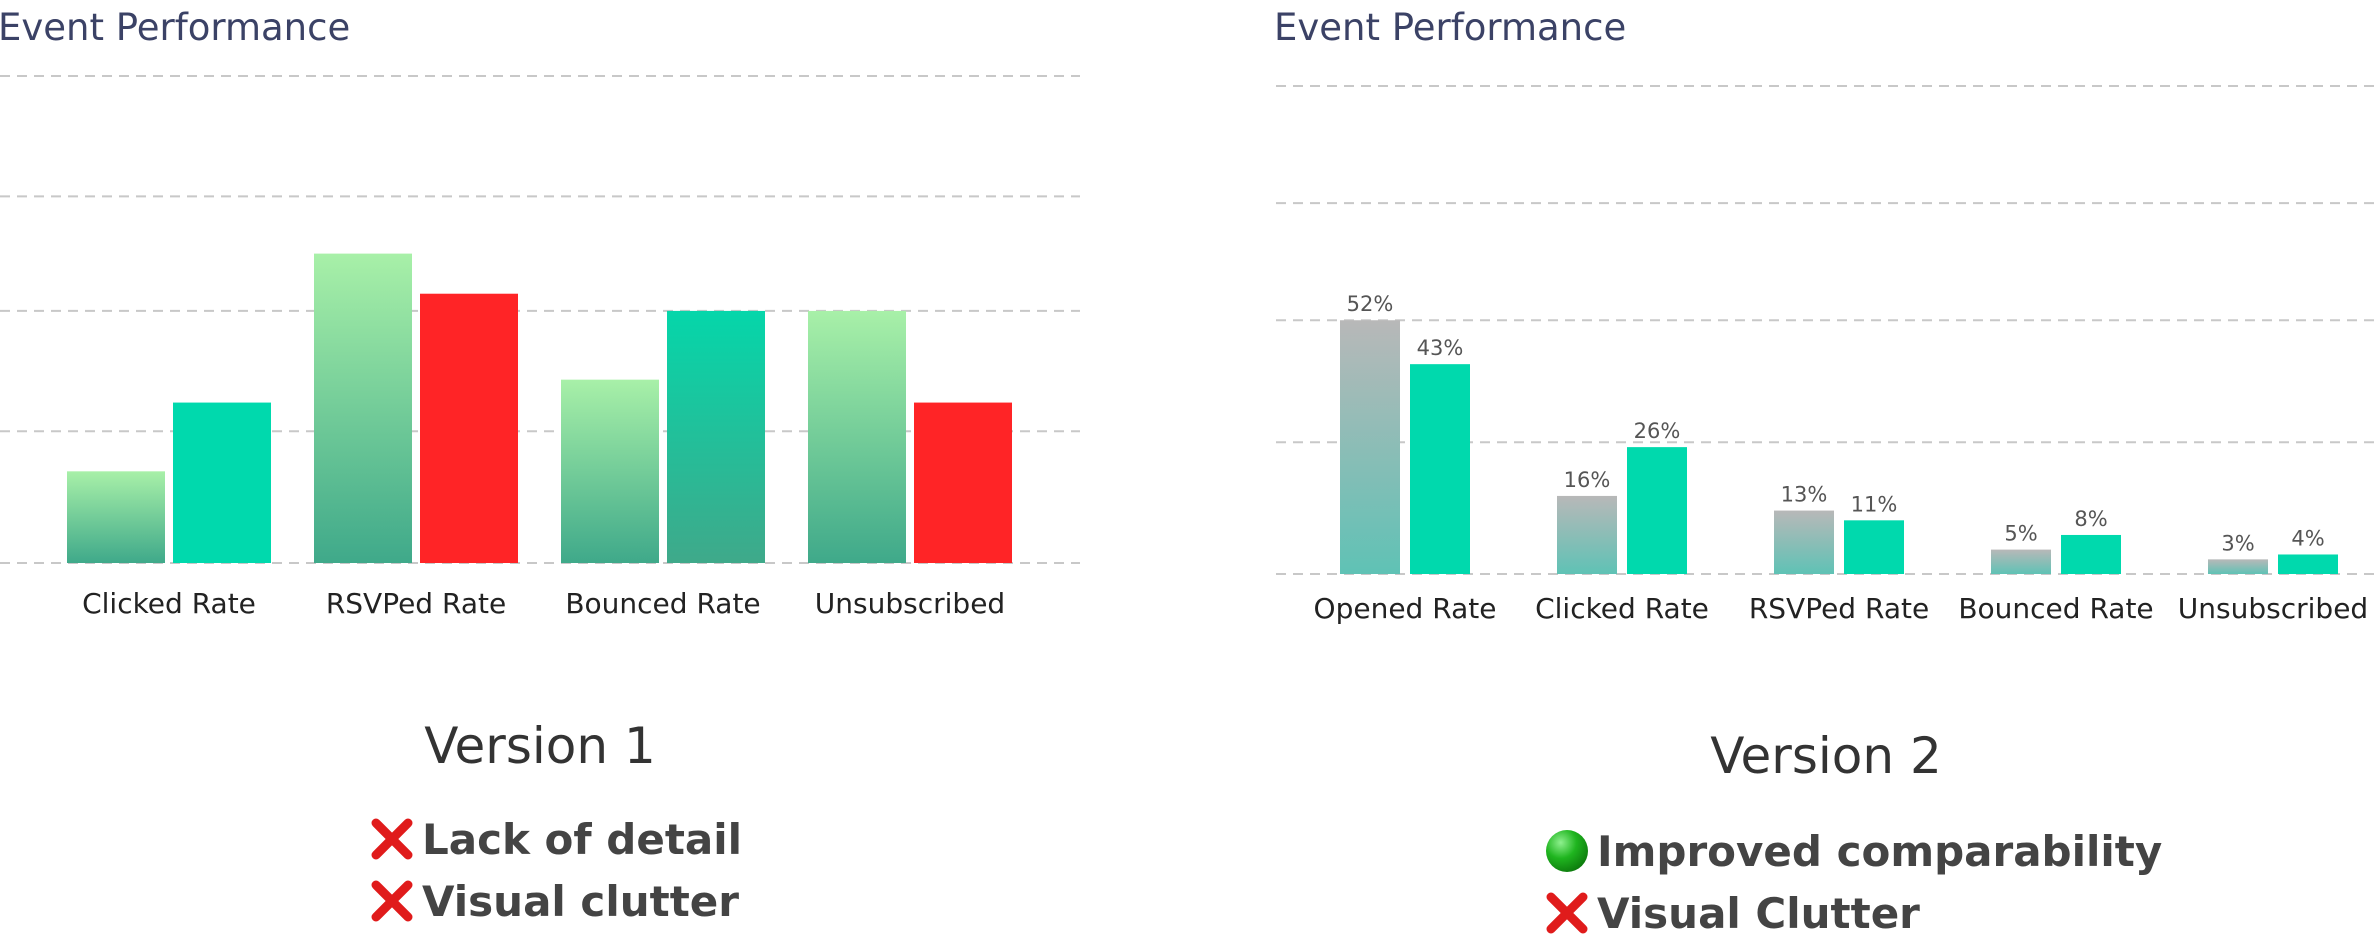 The image size is (2376, 946). What do you see at coordinates (1567, 851) in the screenshot?
I see `green-circle-icon` at bounding box center [1567, 851].